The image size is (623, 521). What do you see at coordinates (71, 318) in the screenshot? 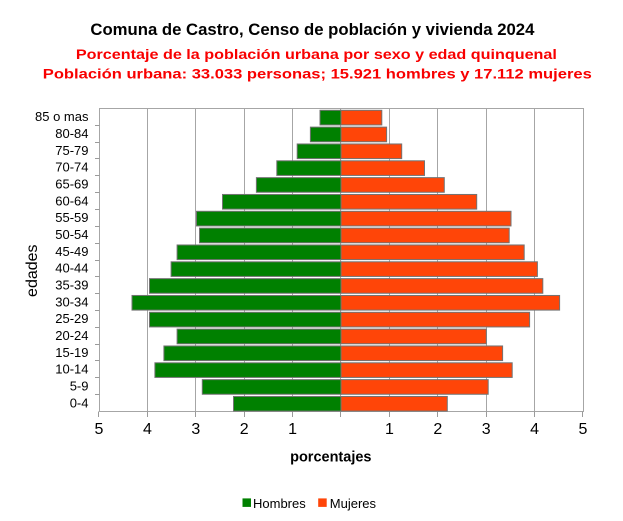
I see `svg-text: 25-29` at bounding box center [71, 318].